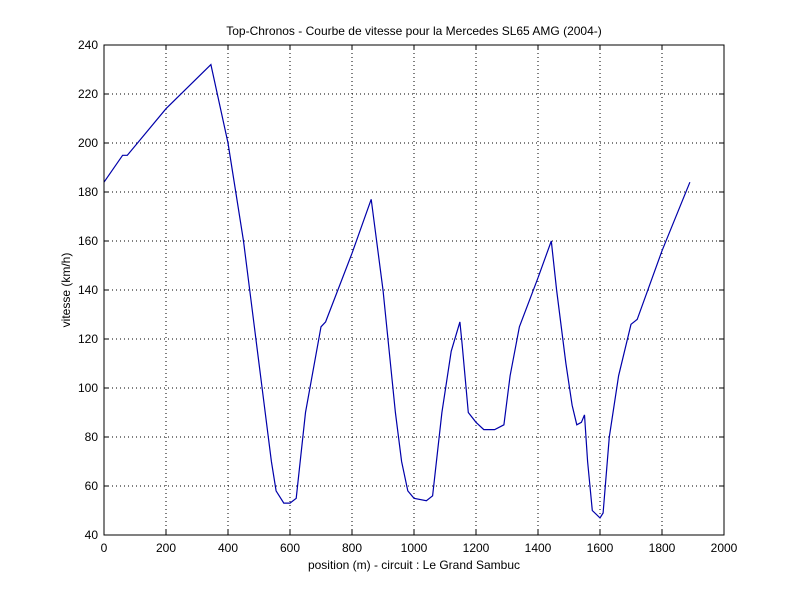 The image size is (800, 601). What do you see at coordinates (88, 241) in the screenshot?
I see `y-tick-label: 160` at bounding box center [88, 241].